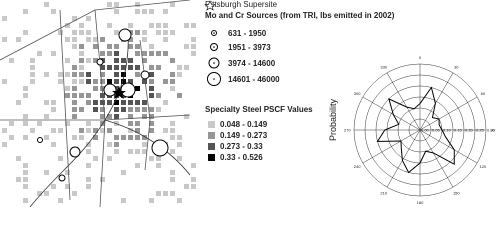 Image resolution: width=500 pixels, height=240 pixels. Describe the element at coordinates (403, 158) in the screenshot. I see `grid-spoke` at that location.